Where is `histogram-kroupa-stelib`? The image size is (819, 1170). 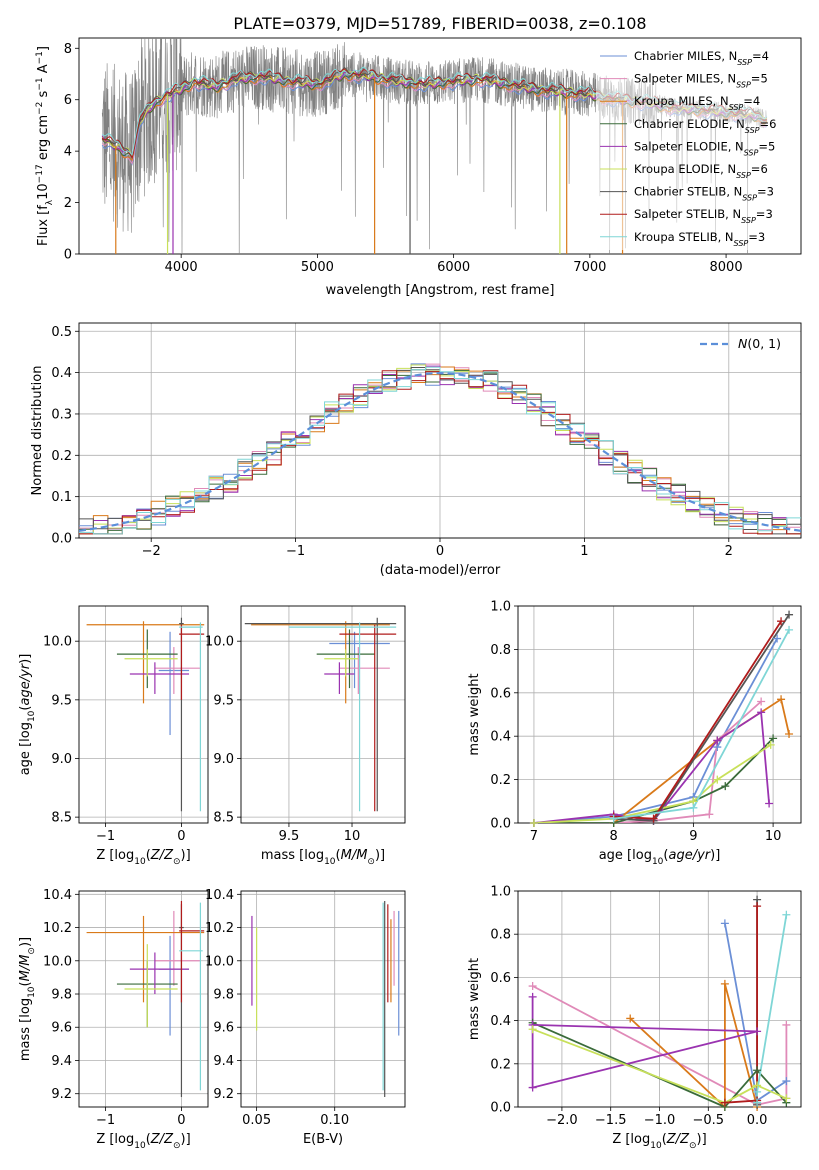
histogram-kroupa-stelib is located at coordinates (440, 450).